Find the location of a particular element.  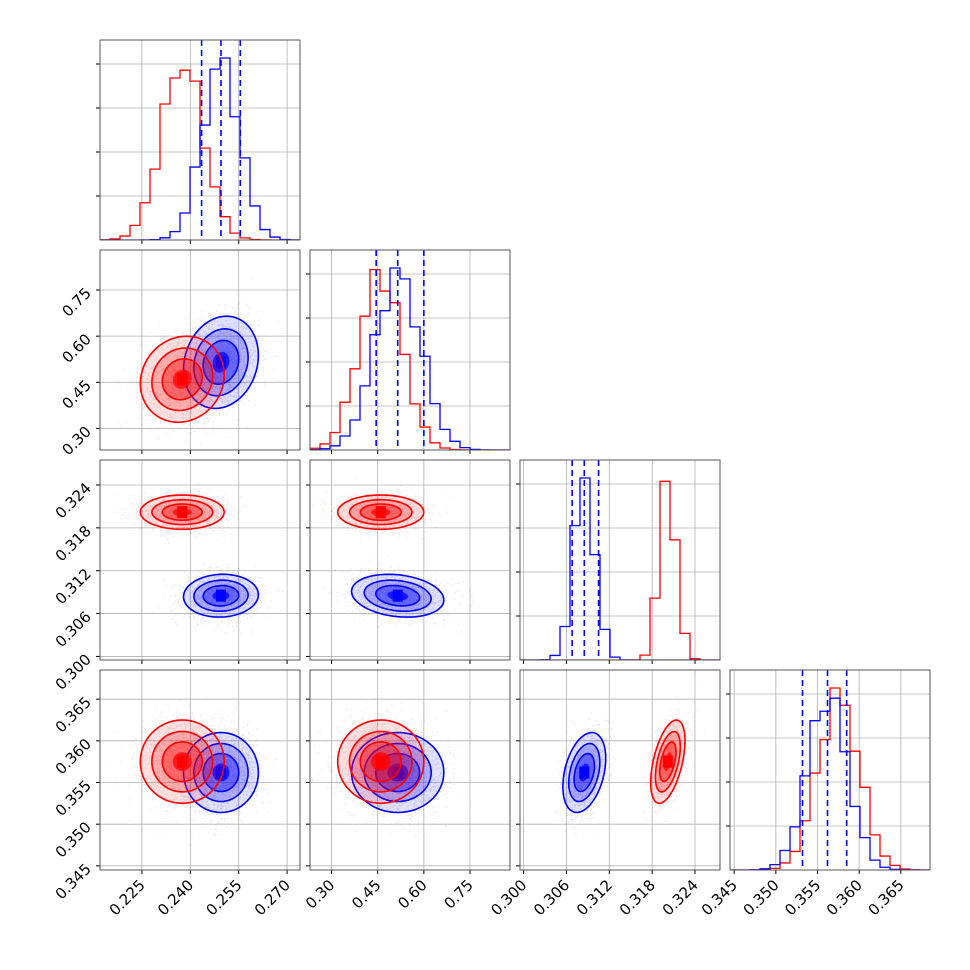

y-tick-label: 0.45 is located at coordinates (76, 394).